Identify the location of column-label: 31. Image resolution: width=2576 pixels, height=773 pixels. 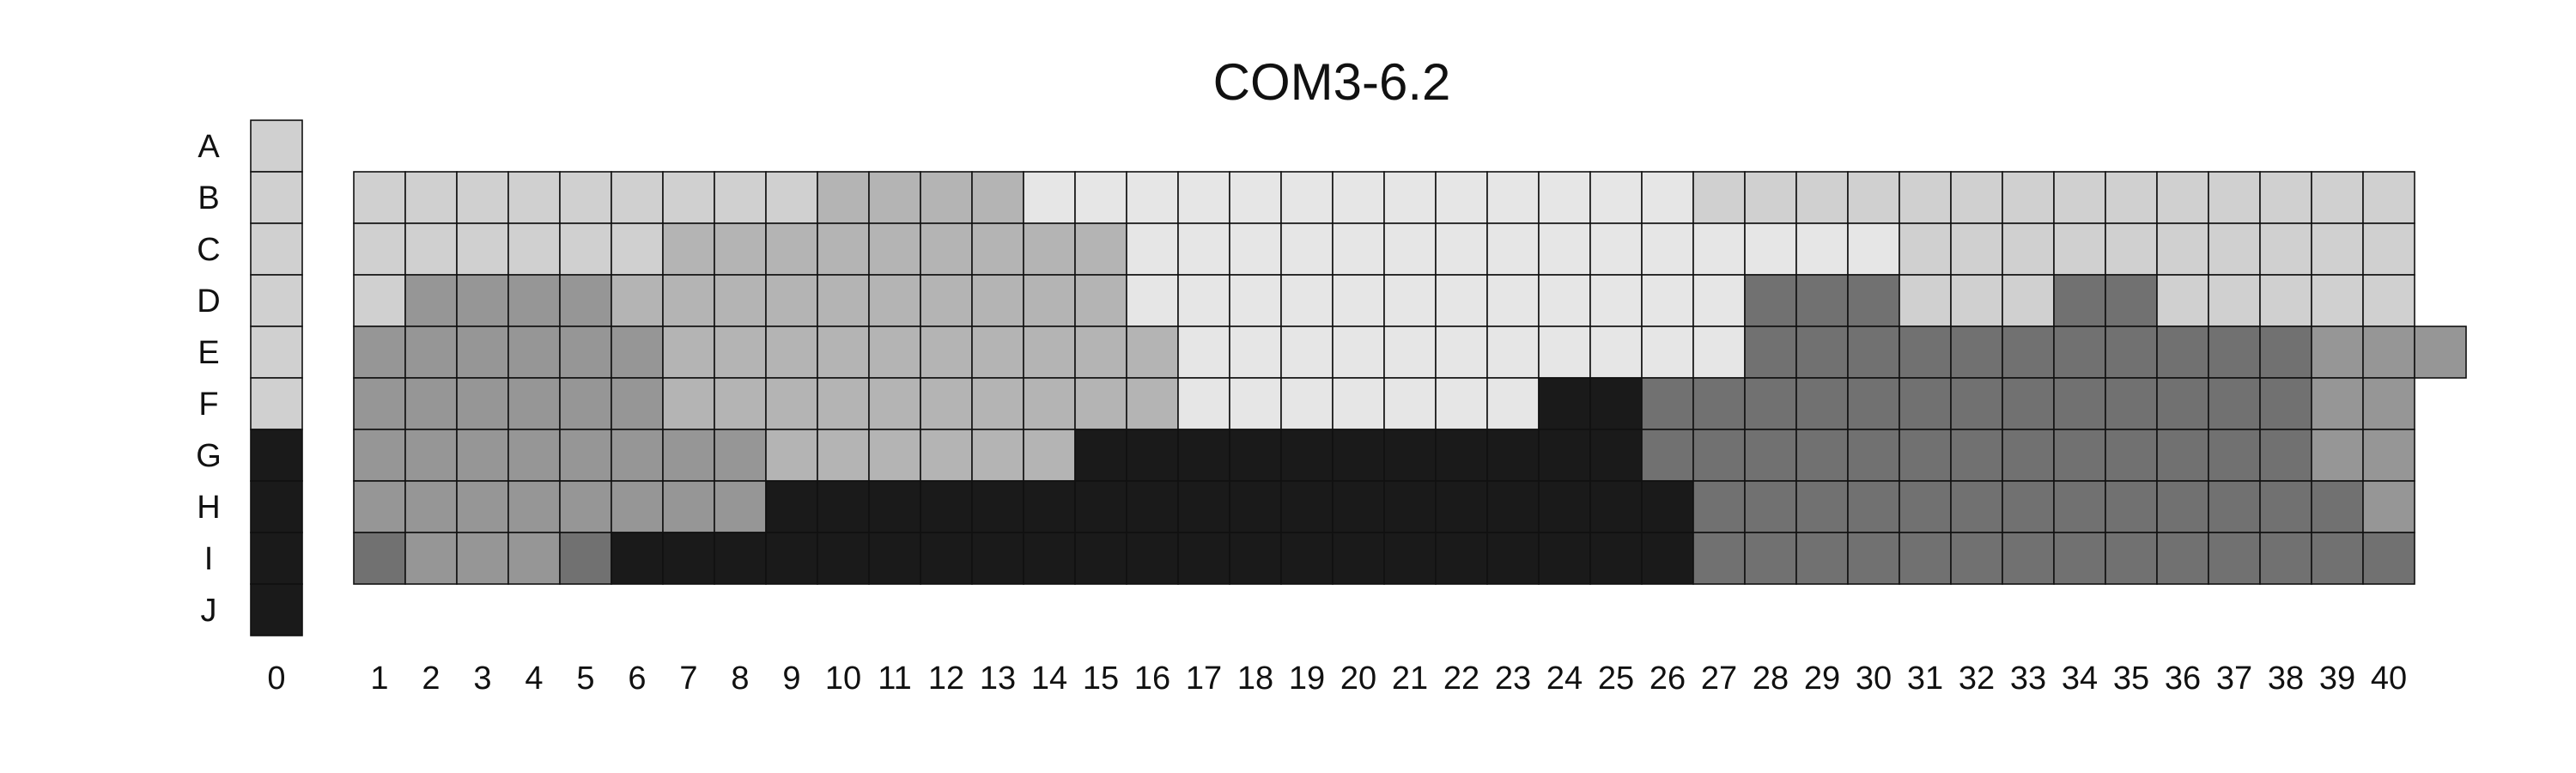
(1925, 678).